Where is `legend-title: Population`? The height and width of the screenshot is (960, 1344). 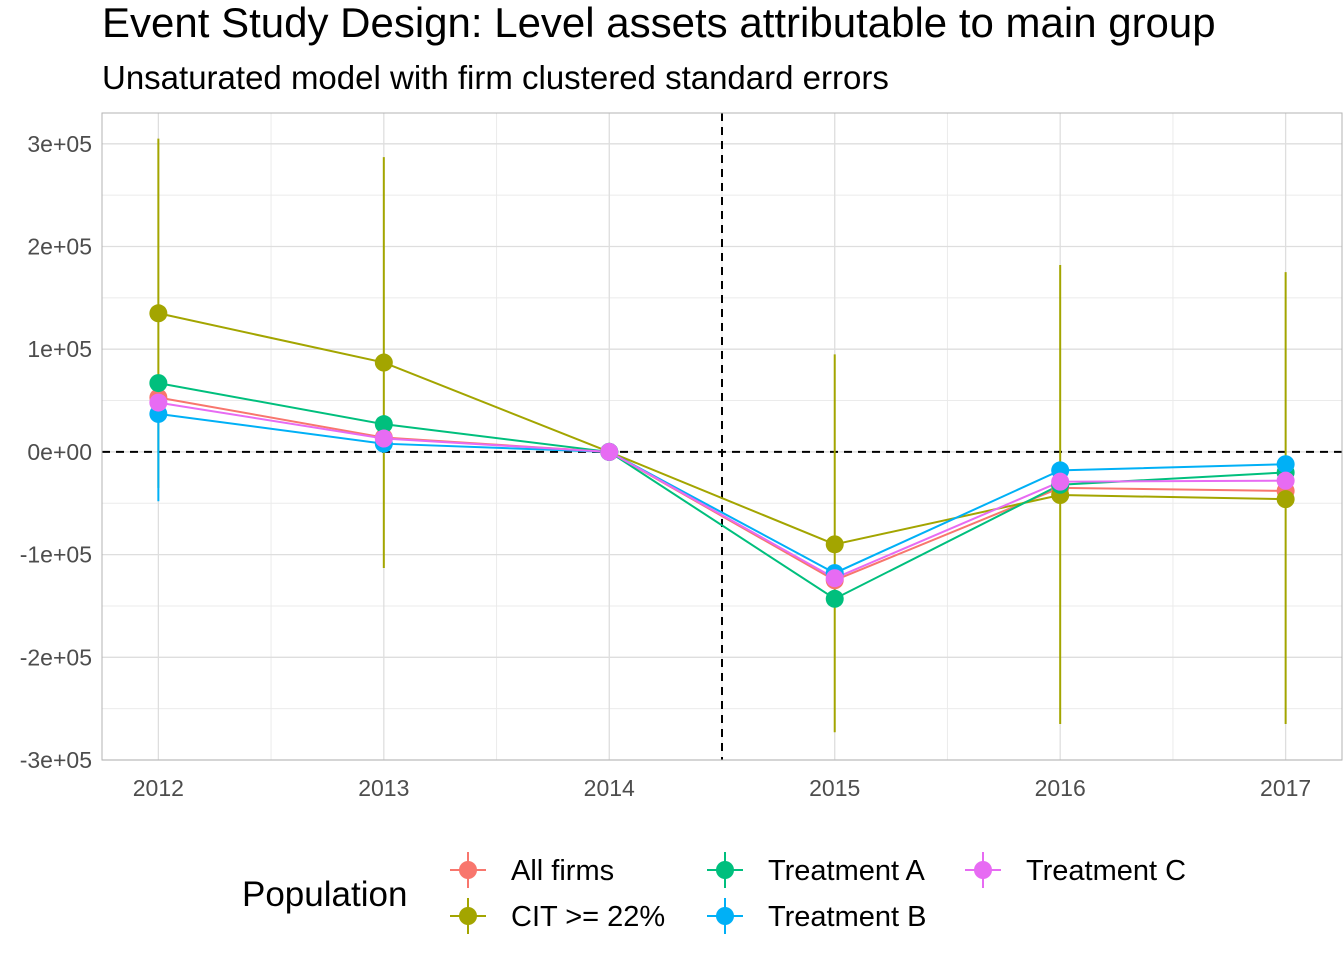 legend-title: Population is located at coordinates (324, 894).